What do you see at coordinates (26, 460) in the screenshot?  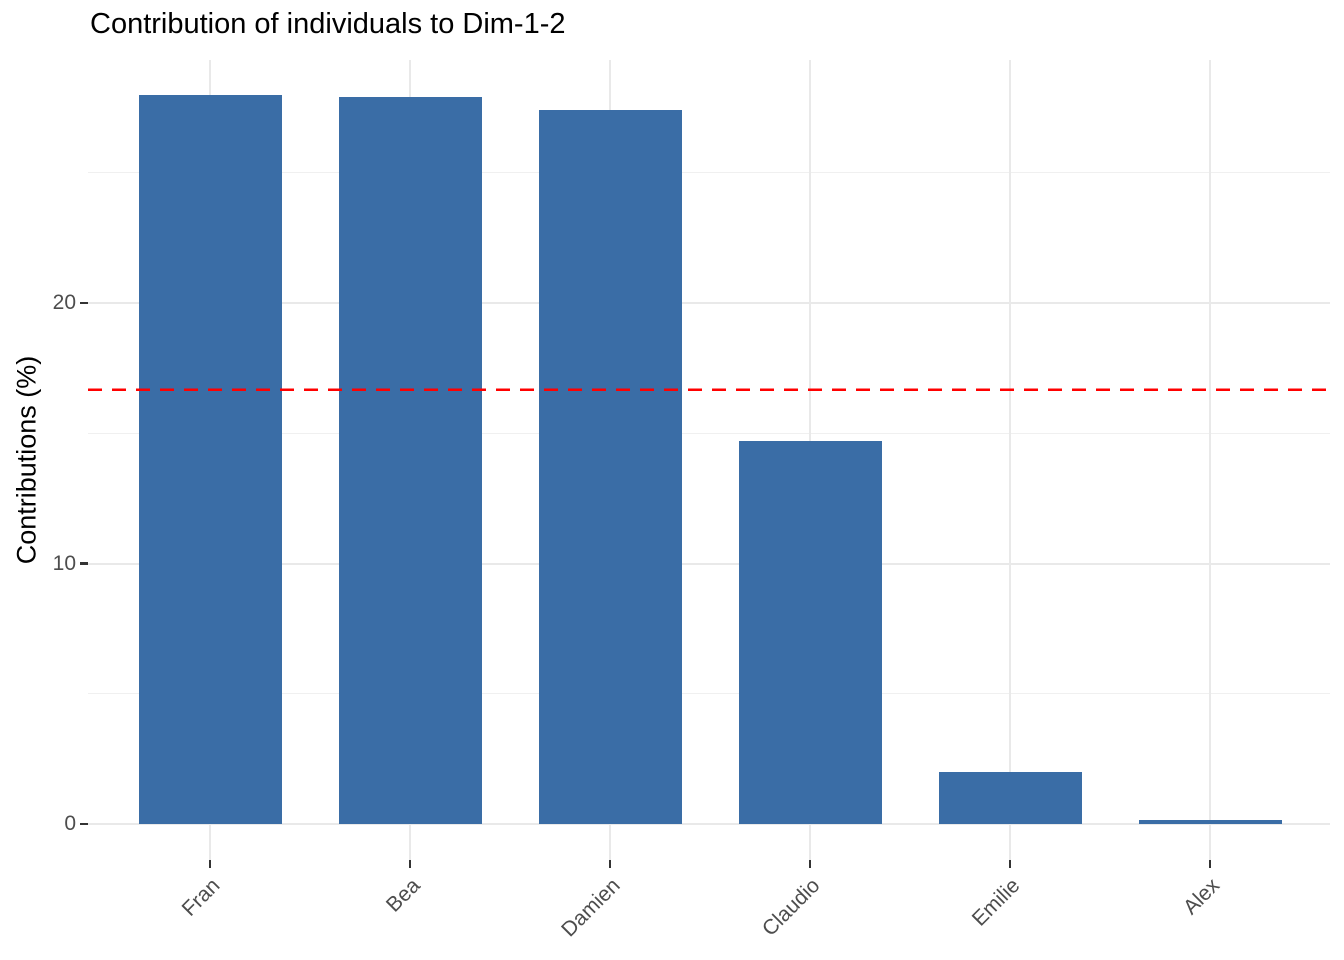 I see `y-axis-title: Contributions (%)` at bounding box center [26, 460].